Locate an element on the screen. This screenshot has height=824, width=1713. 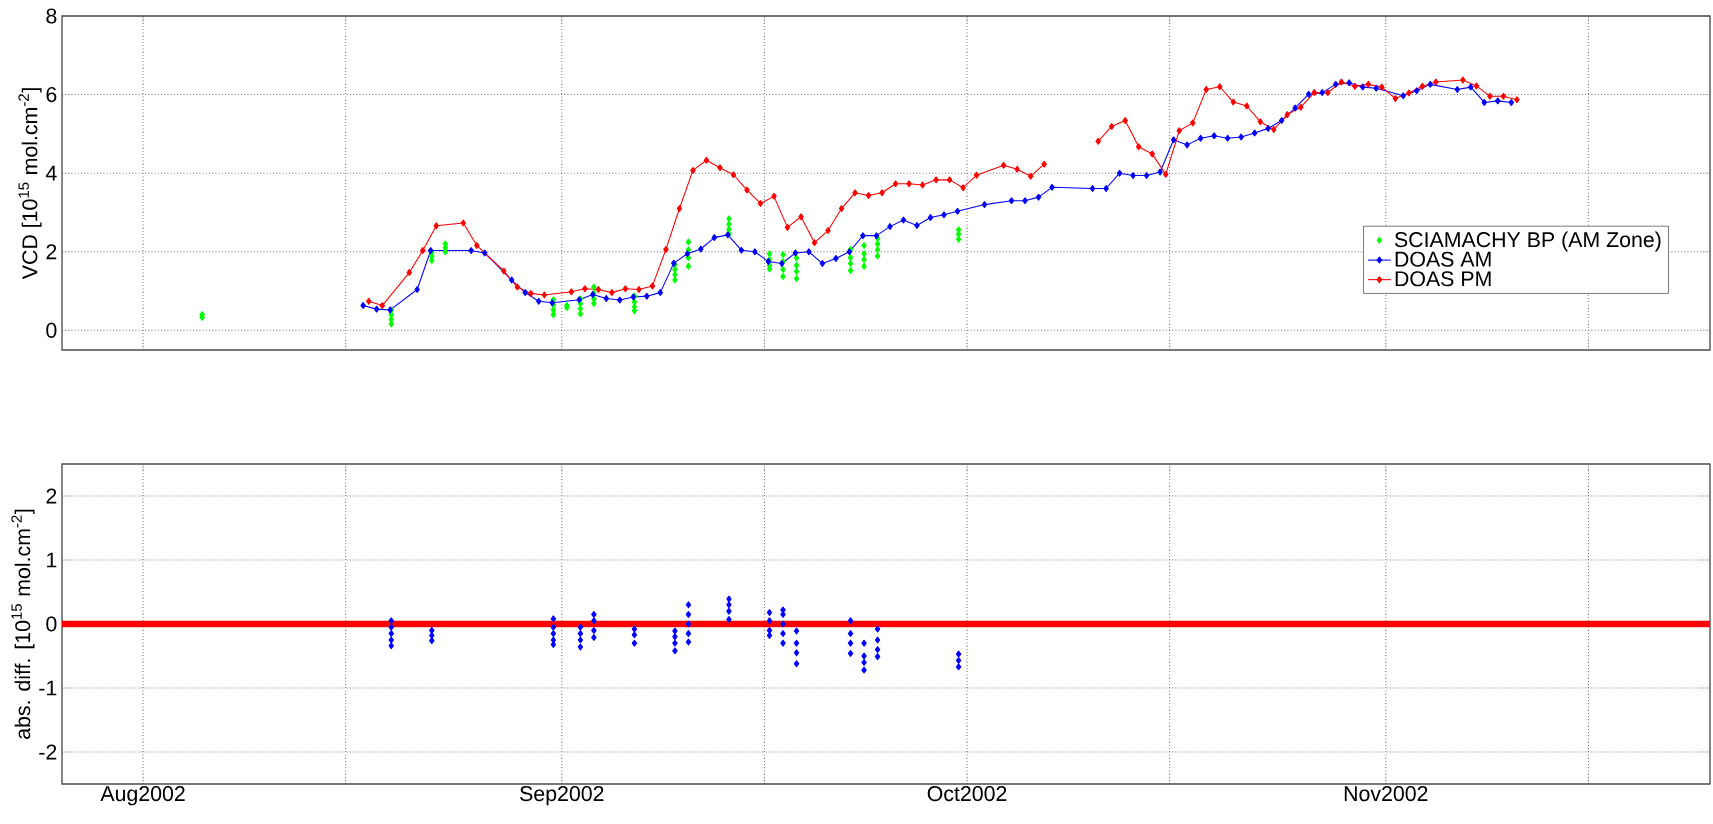
y-tick-label: 1 is located at coordinates (52, 560).